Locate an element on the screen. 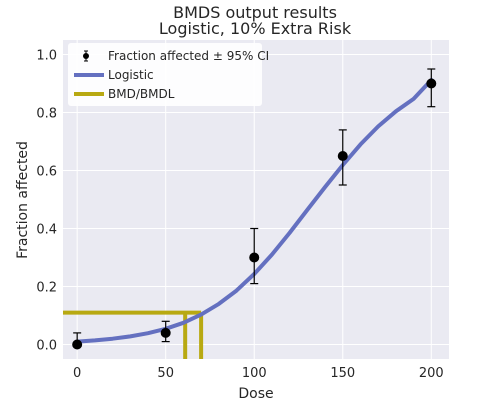  x-tick-label: 200 is located at coordinates (431, 373).